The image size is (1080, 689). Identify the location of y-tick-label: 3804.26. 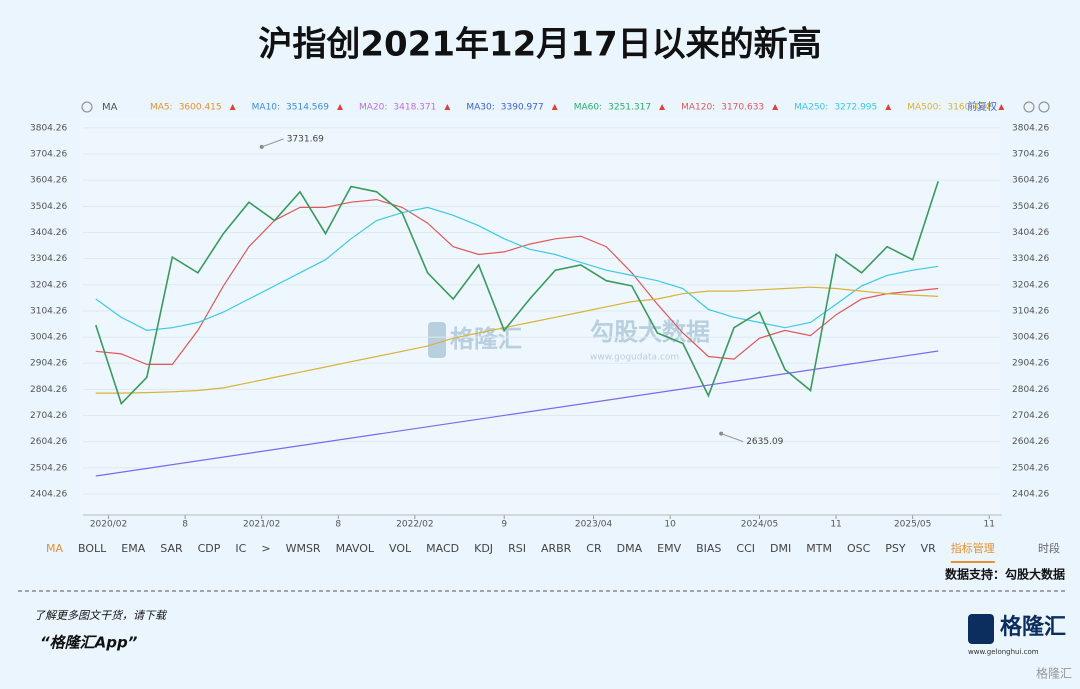
(48, 128).